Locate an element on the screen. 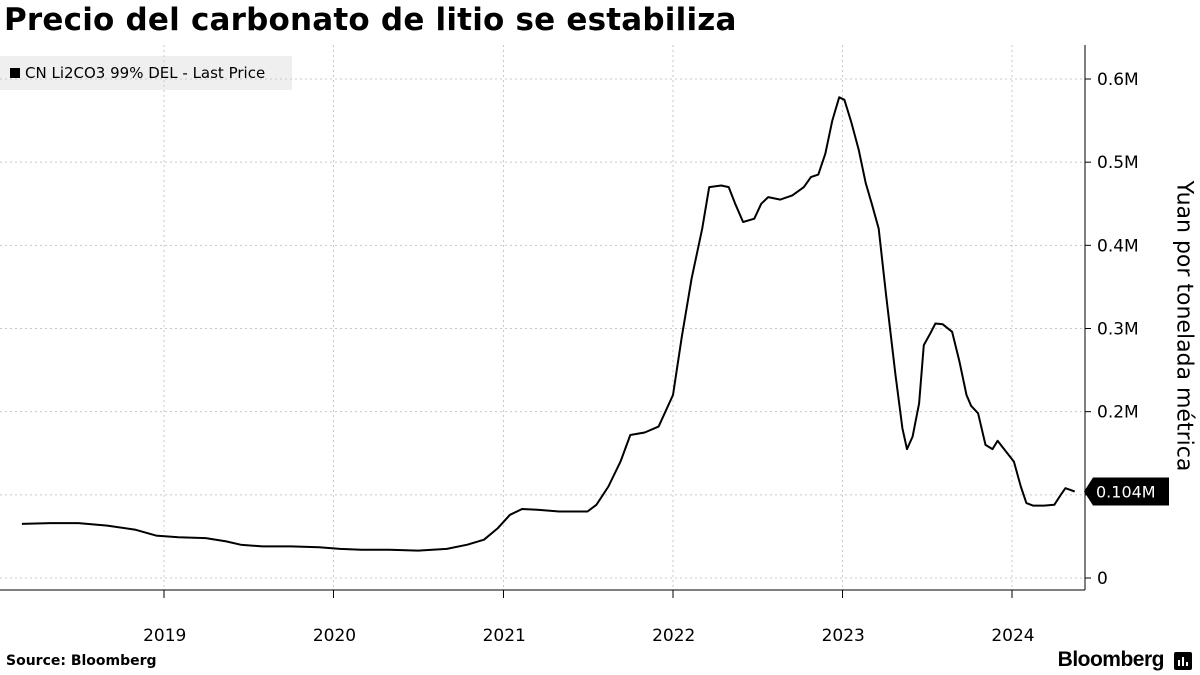 The height and width of the screenshot is (675, 1200). brand-logo: Bloomberg is located at coordinates (1111, 659).